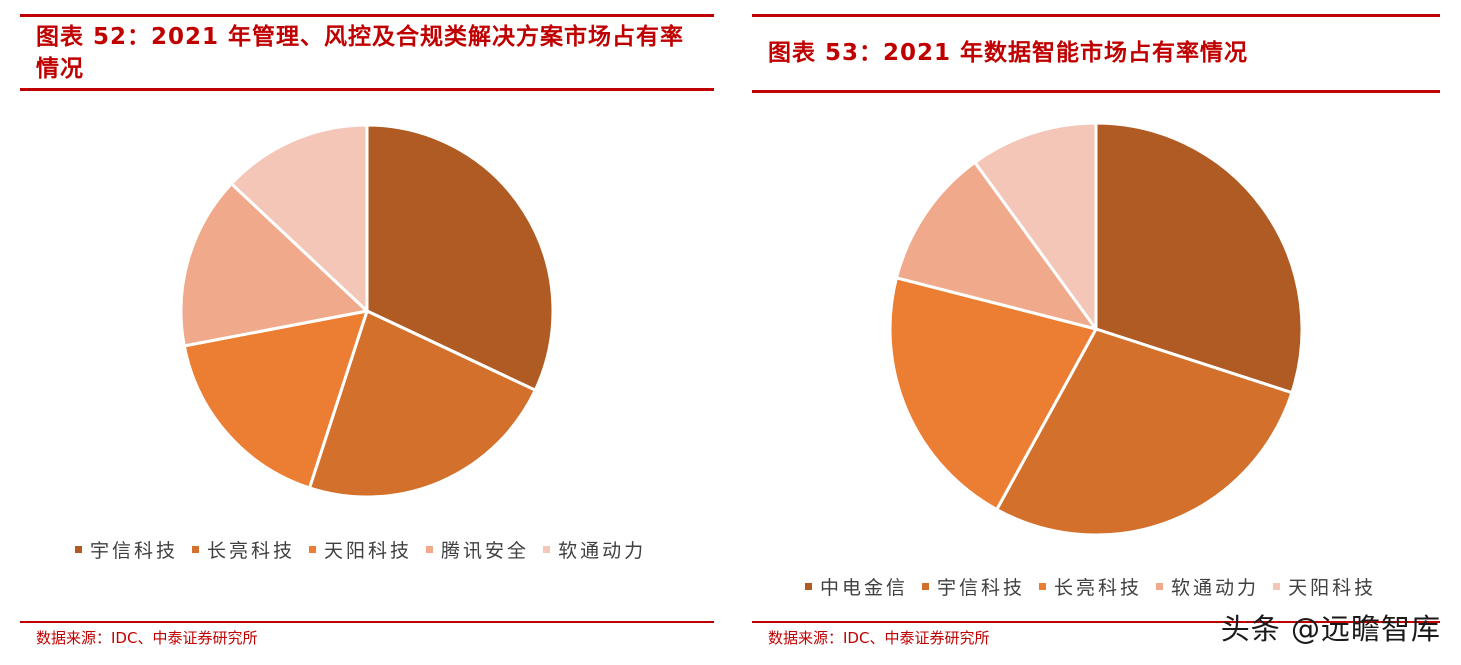 The height and width of the screenshot is (665, 1461). I want to click on chart-legend: 宇信科技 长亮科技 天阳科技 腾讯安全 软通动力, so click(367, 549).